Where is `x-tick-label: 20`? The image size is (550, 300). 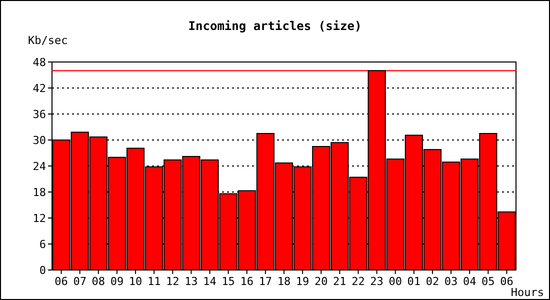
x-tick-label: 20 is located at coordinates (321, 281).